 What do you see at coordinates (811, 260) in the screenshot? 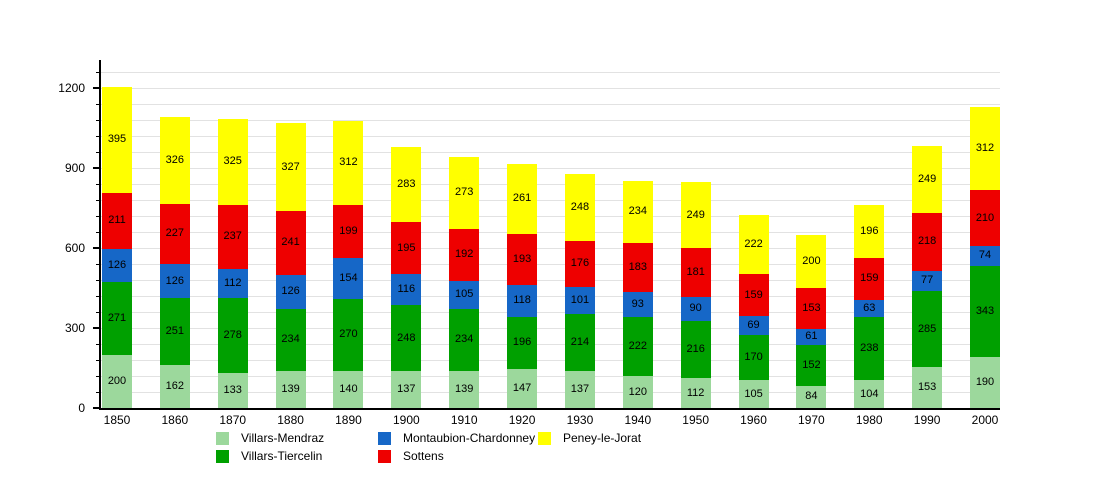
I see `bar-value-label: 200` at bounding box center [811, 260].